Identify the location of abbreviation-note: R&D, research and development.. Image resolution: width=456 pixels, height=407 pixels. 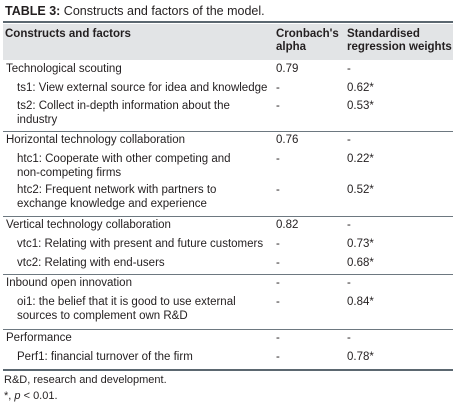
(85, 380).